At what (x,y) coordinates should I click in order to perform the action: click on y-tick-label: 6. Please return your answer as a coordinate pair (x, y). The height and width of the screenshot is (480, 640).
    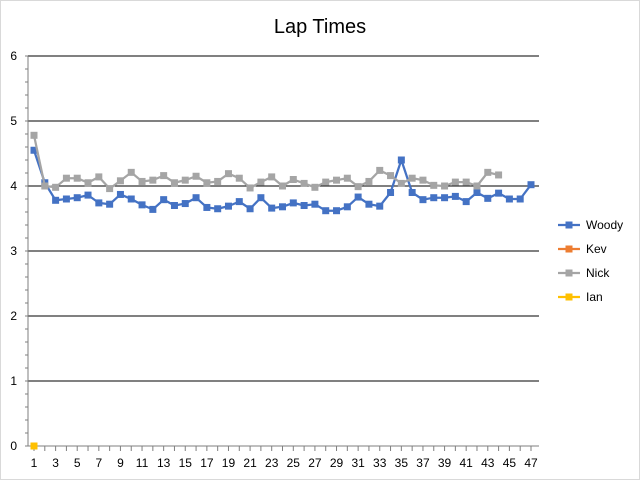
    Looking at the image, I should click on (13, 56).